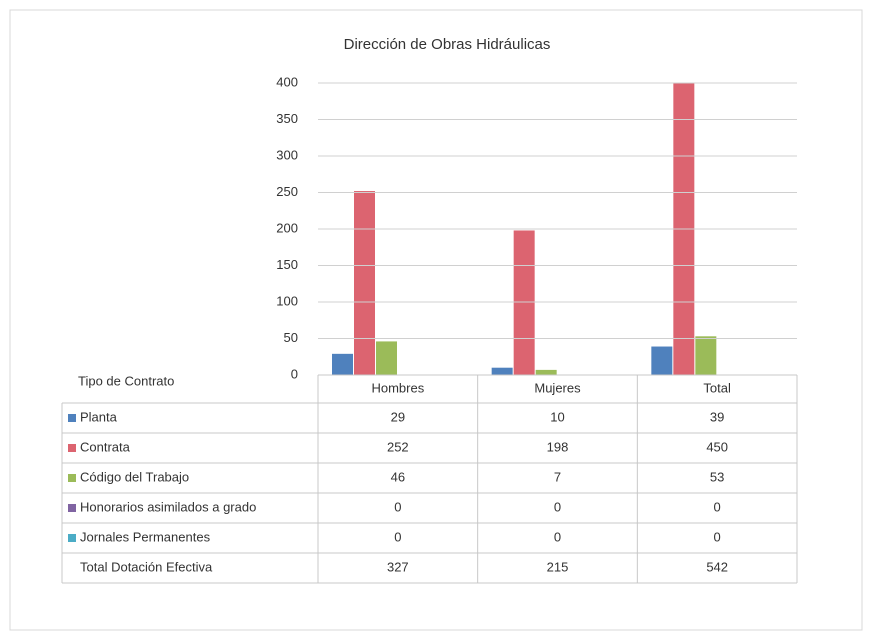  I want to click on total-value: 327, so click(398, 566).